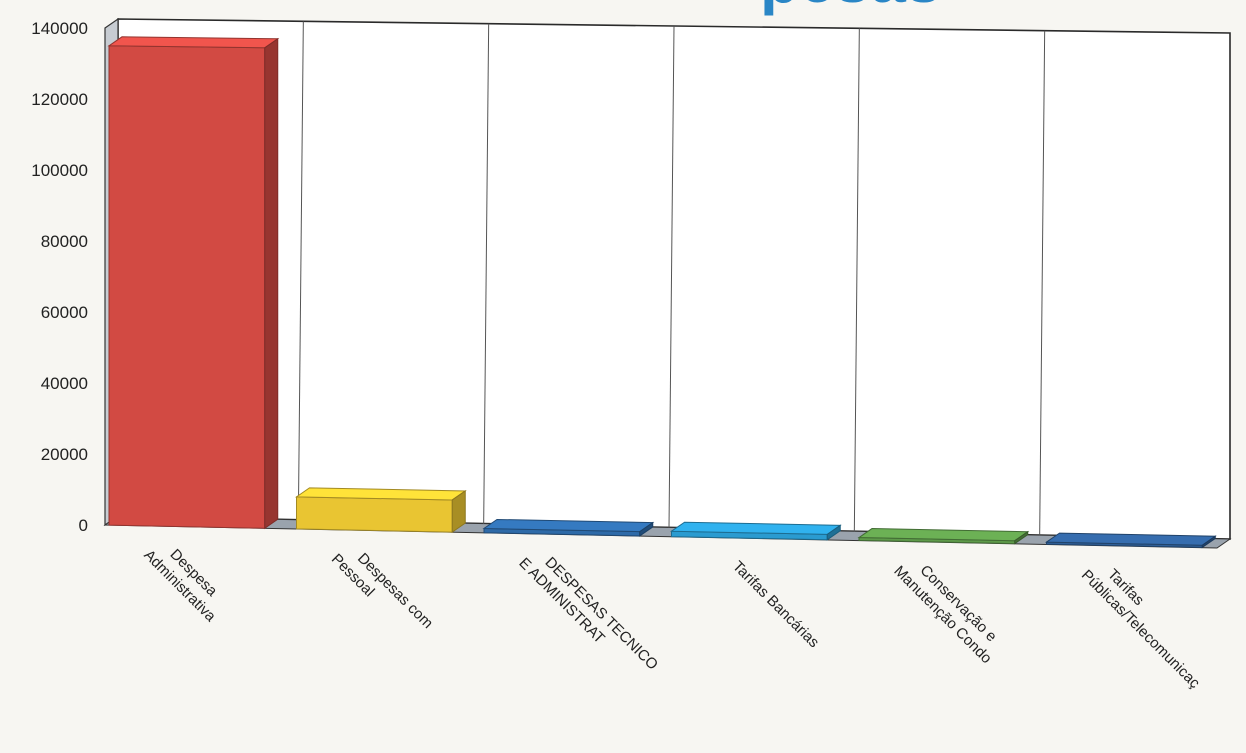 This screenshot has width=1246, height=753. I want to click on y-tick-label: 80000, so click(64, 241).